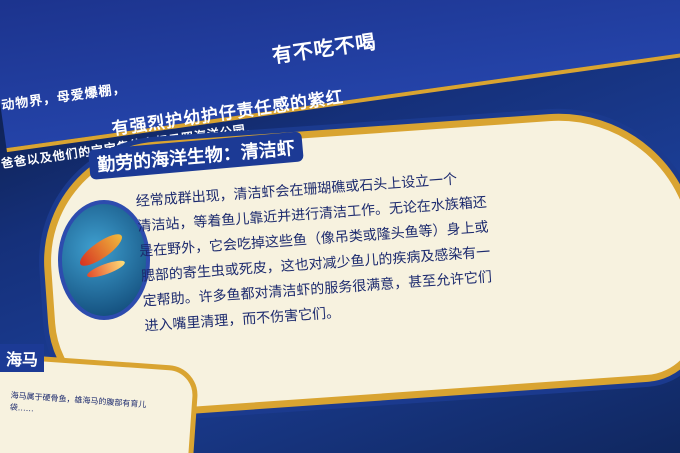 The width and height of the screenshot is (680, 453). I want to click on lower-card-title: 海马, so click(22, 358).